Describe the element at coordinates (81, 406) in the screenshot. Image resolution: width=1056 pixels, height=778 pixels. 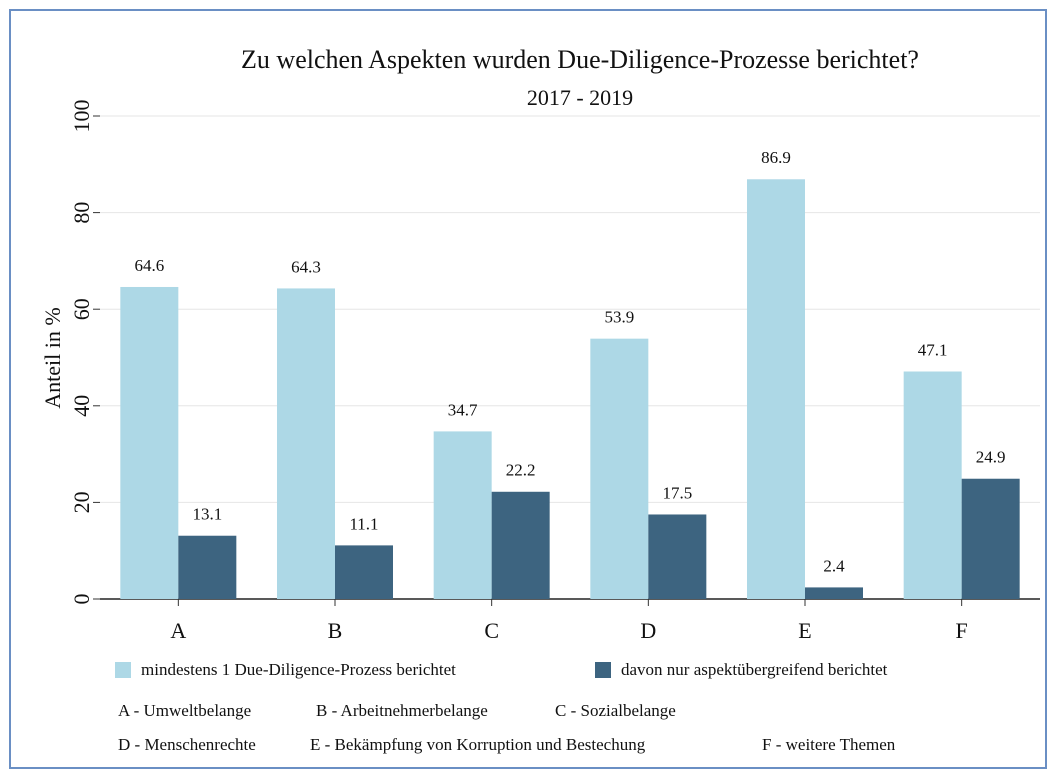
I see `y-tick-label: 40` at that location.